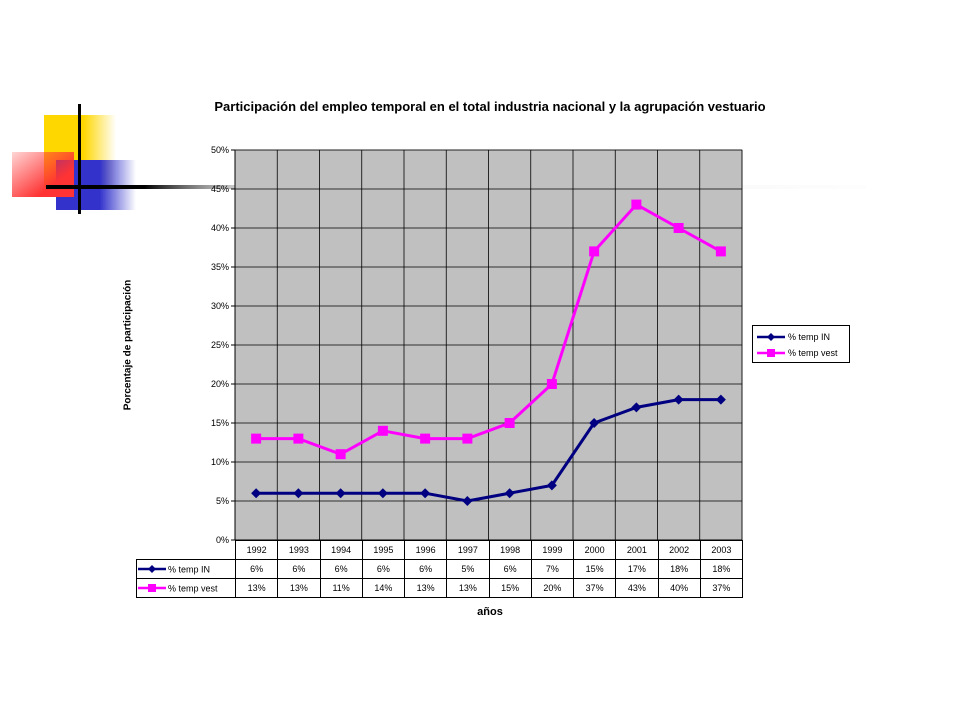 The height and width of the screenshot is (720, 960). I want to click on legend-symbol-temp-in, so click(771, 337).